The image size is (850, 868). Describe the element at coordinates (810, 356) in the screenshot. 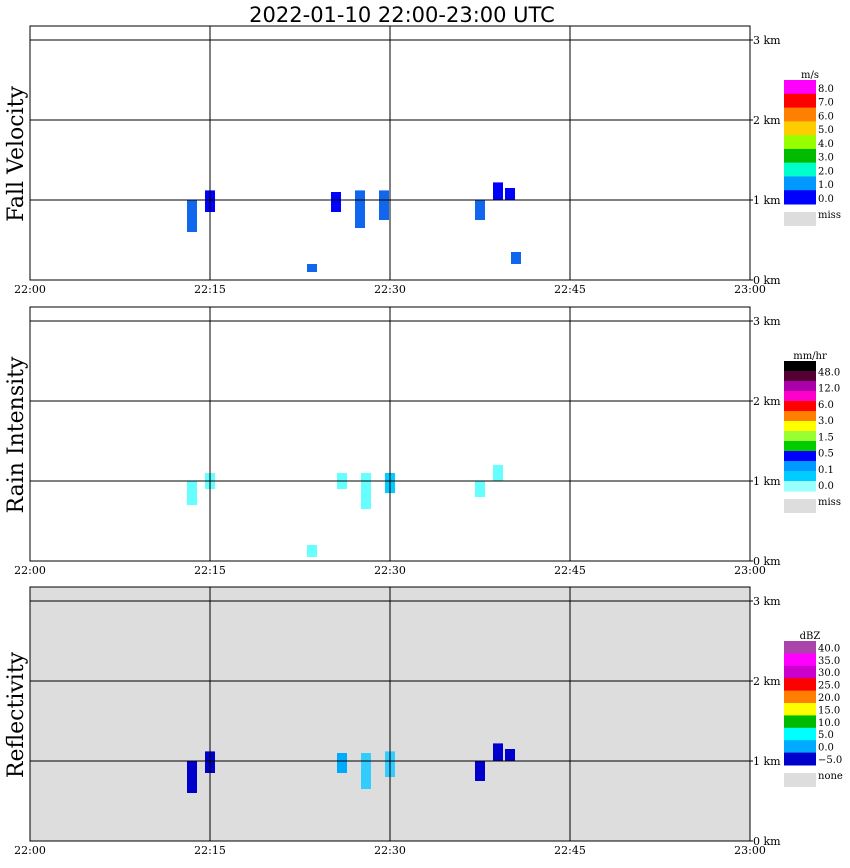

I see `colorbar-unit: mm/hr` at that location.